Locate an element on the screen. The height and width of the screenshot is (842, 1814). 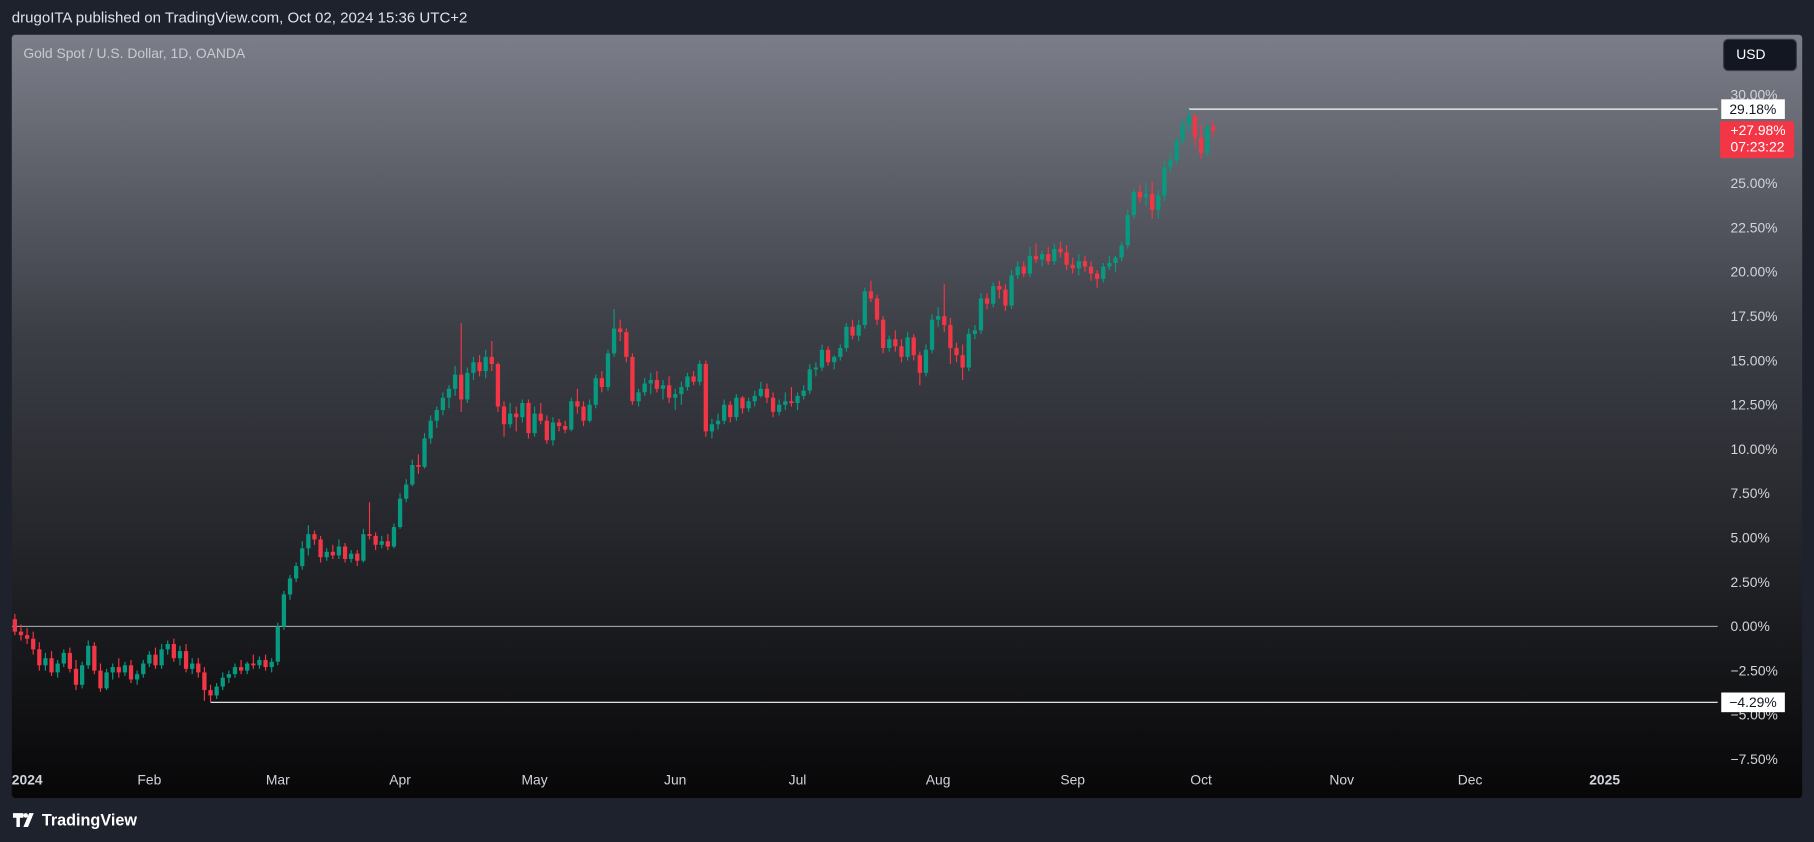
brand-name: TradingView is located at coordinates (89, 820).